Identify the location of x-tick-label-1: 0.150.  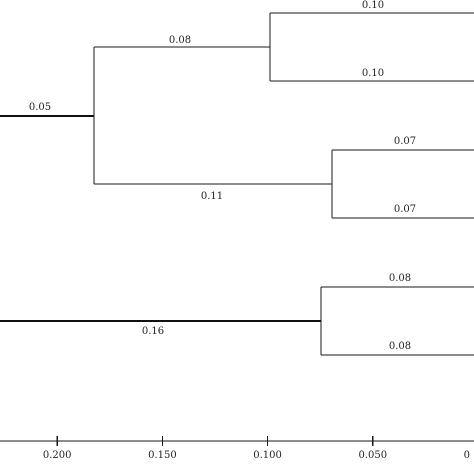
(162, 455).